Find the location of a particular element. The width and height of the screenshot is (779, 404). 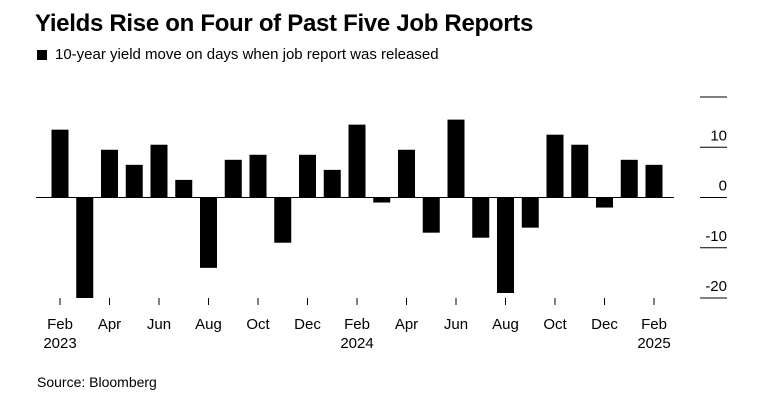

bar-aug-2023 is located at coordinates (208, 232).